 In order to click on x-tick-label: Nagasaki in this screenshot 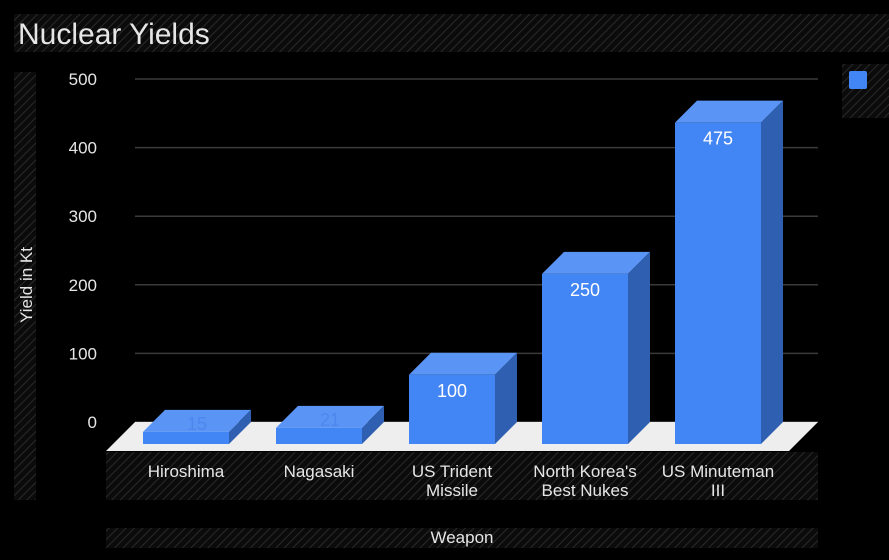, I will do `click(319, 471)`.